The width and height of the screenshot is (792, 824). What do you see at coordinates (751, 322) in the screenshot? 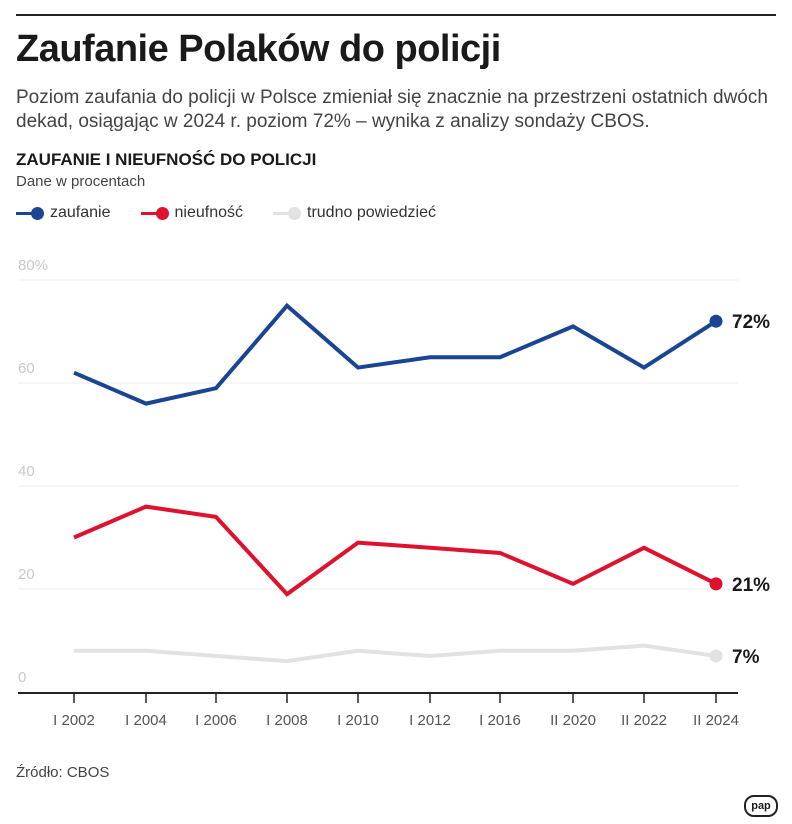
I see `end-value-label: 72%` at bounding box center [751, 322].